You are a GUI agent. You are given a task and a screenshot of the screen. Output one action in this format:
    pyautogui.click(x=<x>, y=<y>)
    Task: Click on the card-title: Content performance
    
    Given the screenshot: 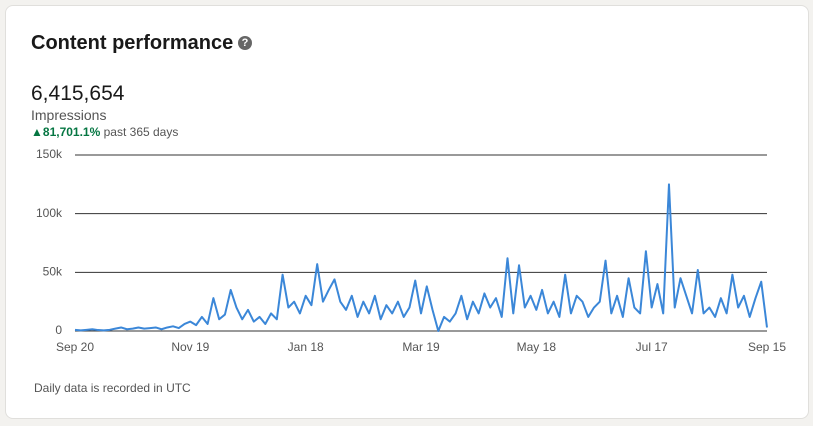 What is the action you would take?
    pyautogui.click(x=132, y=43)
    